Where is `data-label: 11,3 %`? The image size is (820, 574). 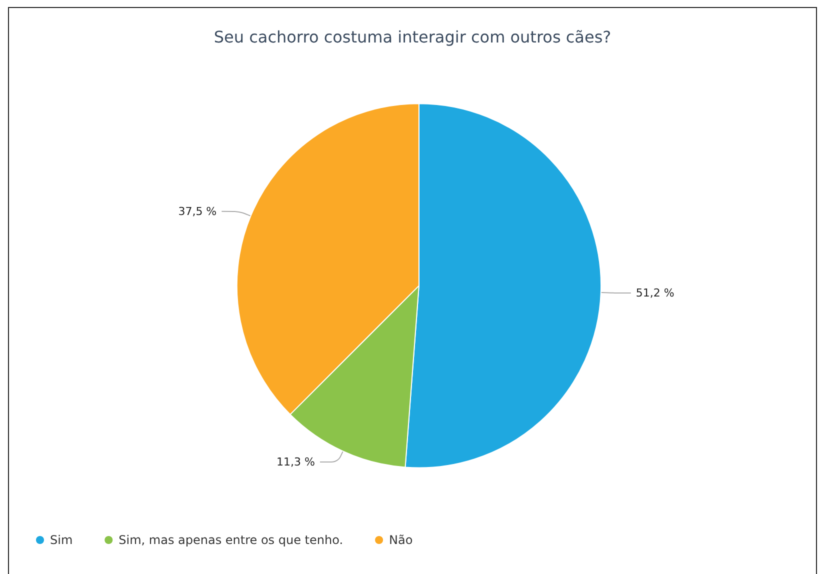
data-label: 11,3 % is located at coordinates (295, 462).